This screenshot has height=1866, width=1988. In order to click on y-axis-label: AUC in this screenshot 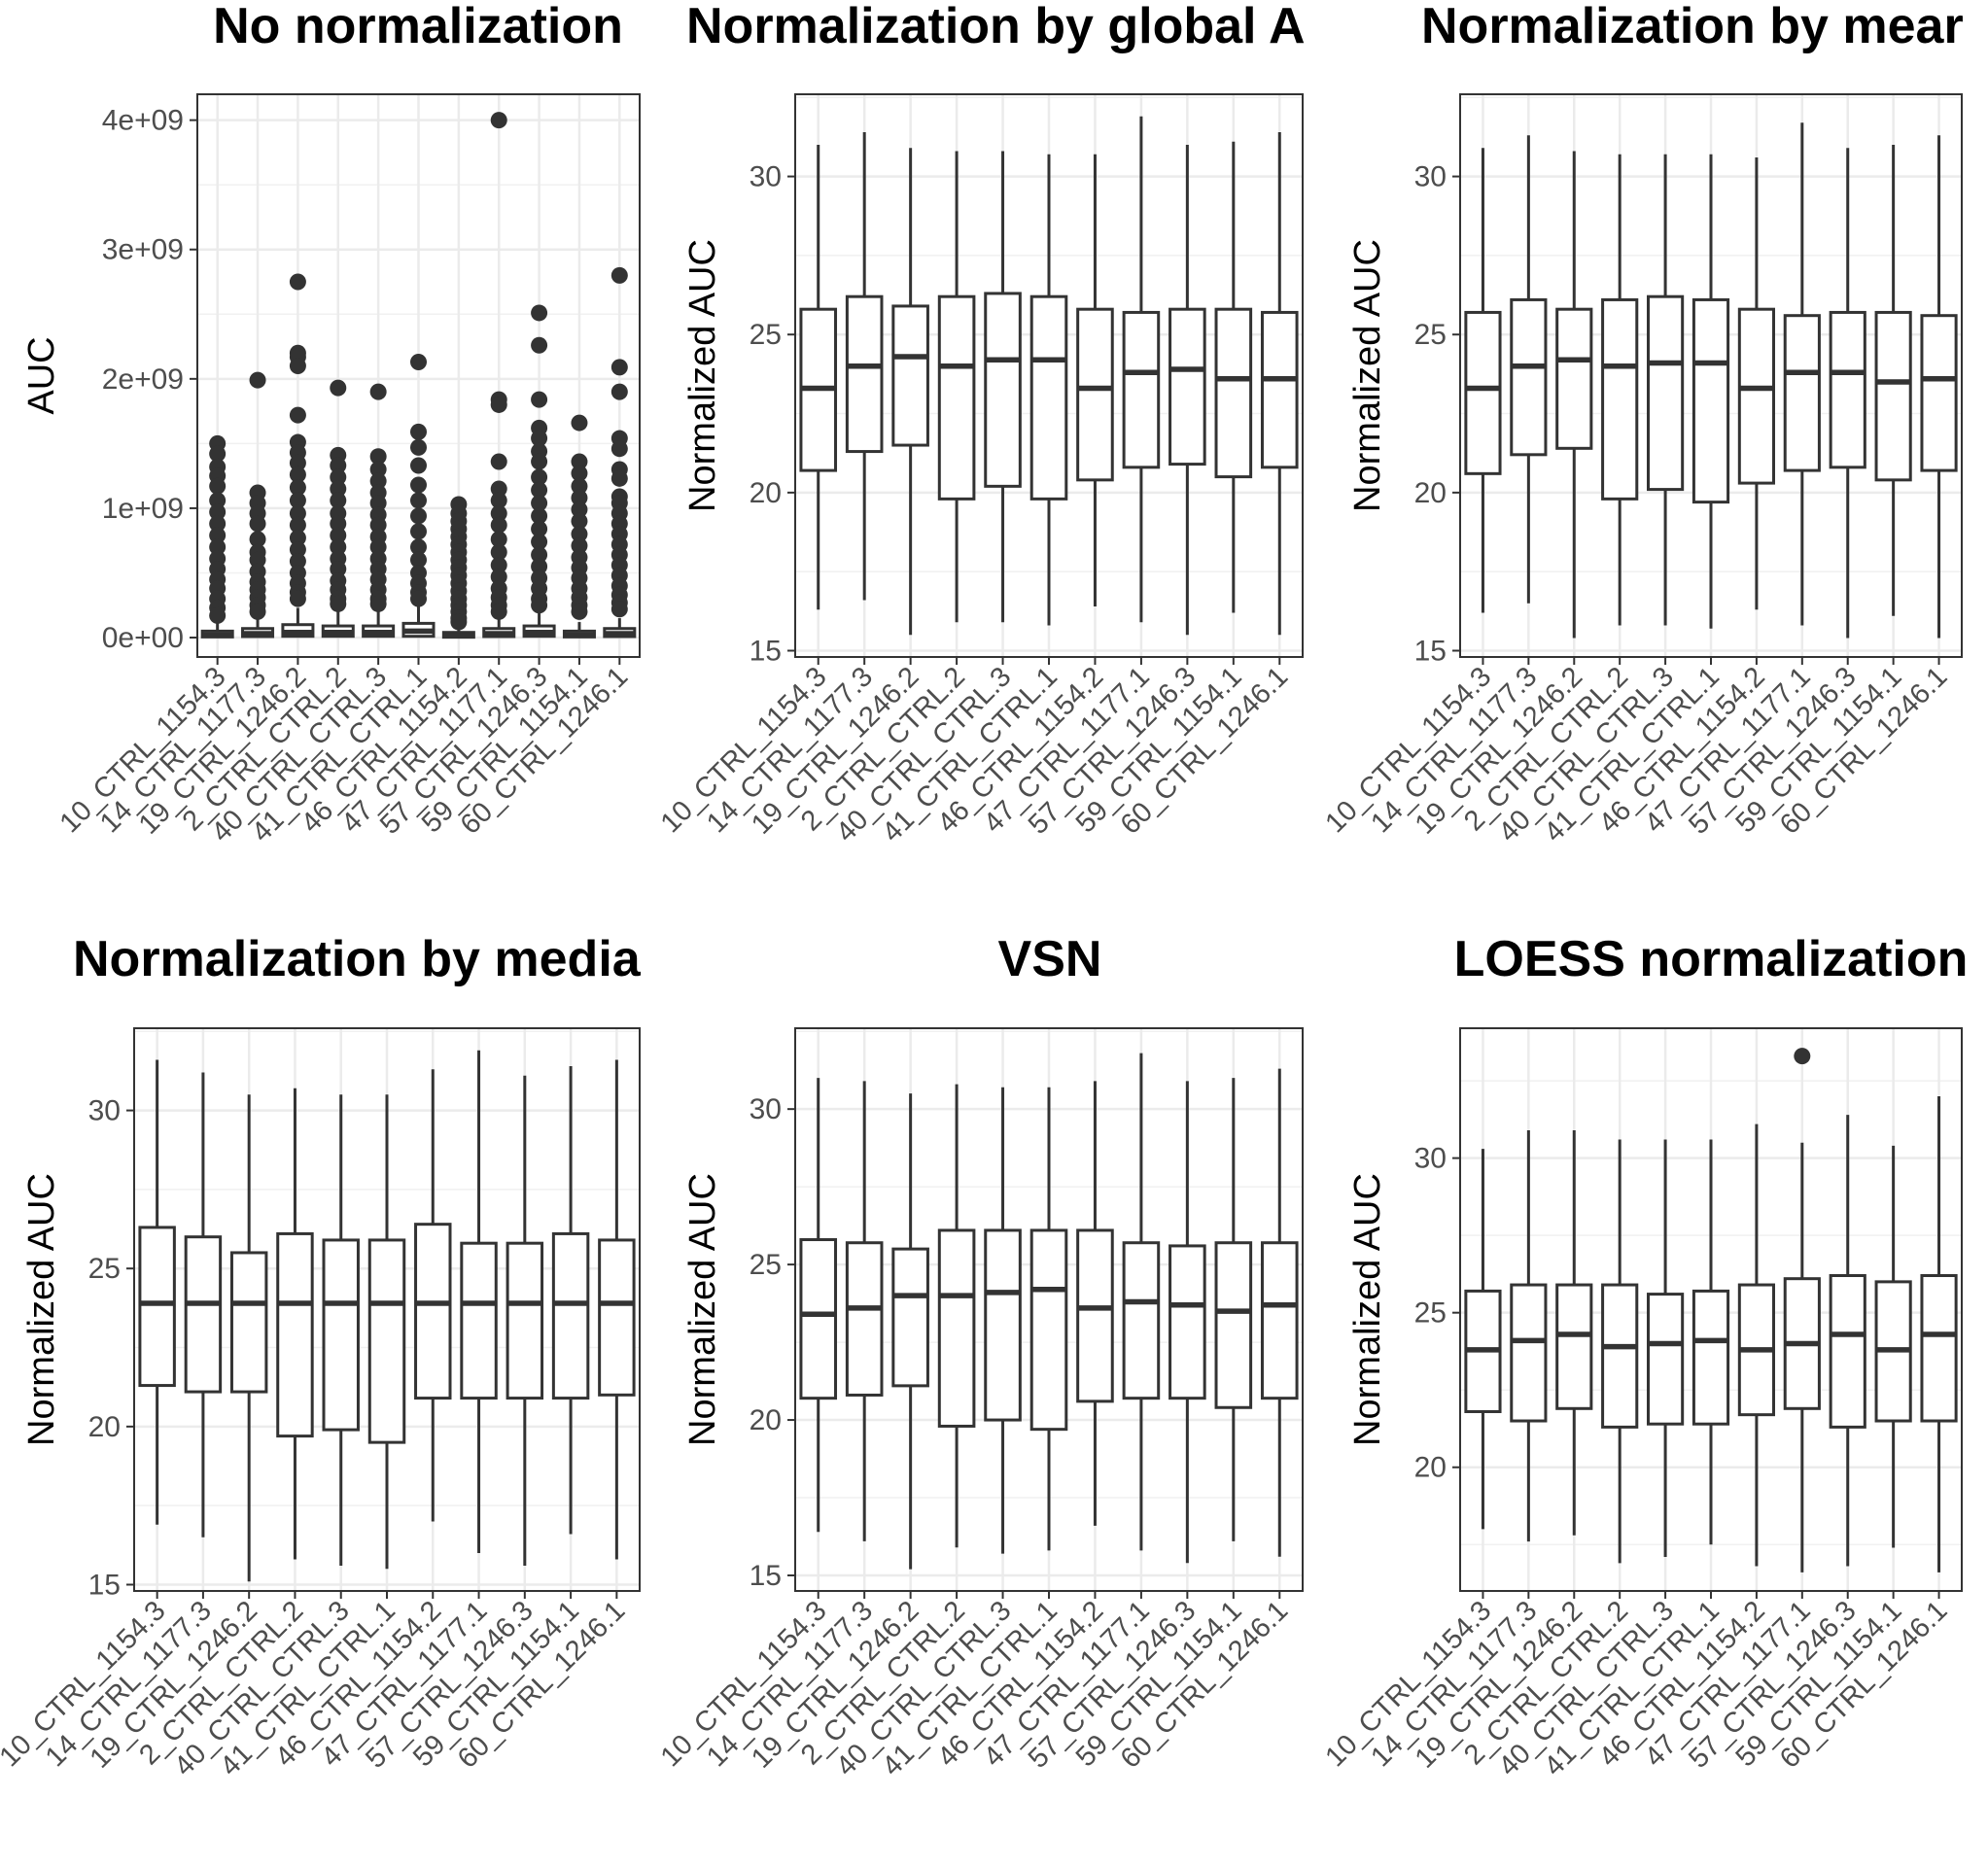, I will do `click(42, 375)`.